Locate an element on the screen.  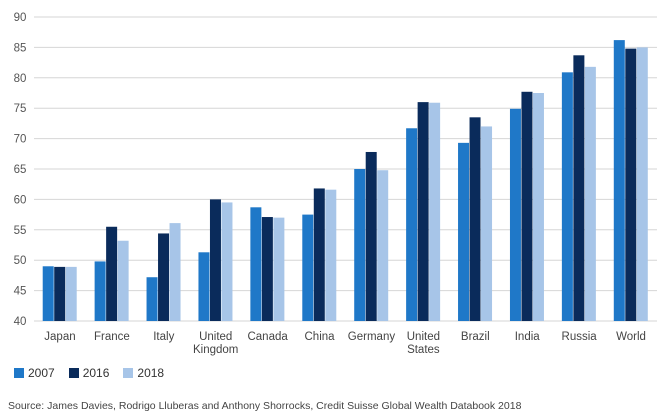
x-tick-label-india: India is located at coordinates (528, 337).